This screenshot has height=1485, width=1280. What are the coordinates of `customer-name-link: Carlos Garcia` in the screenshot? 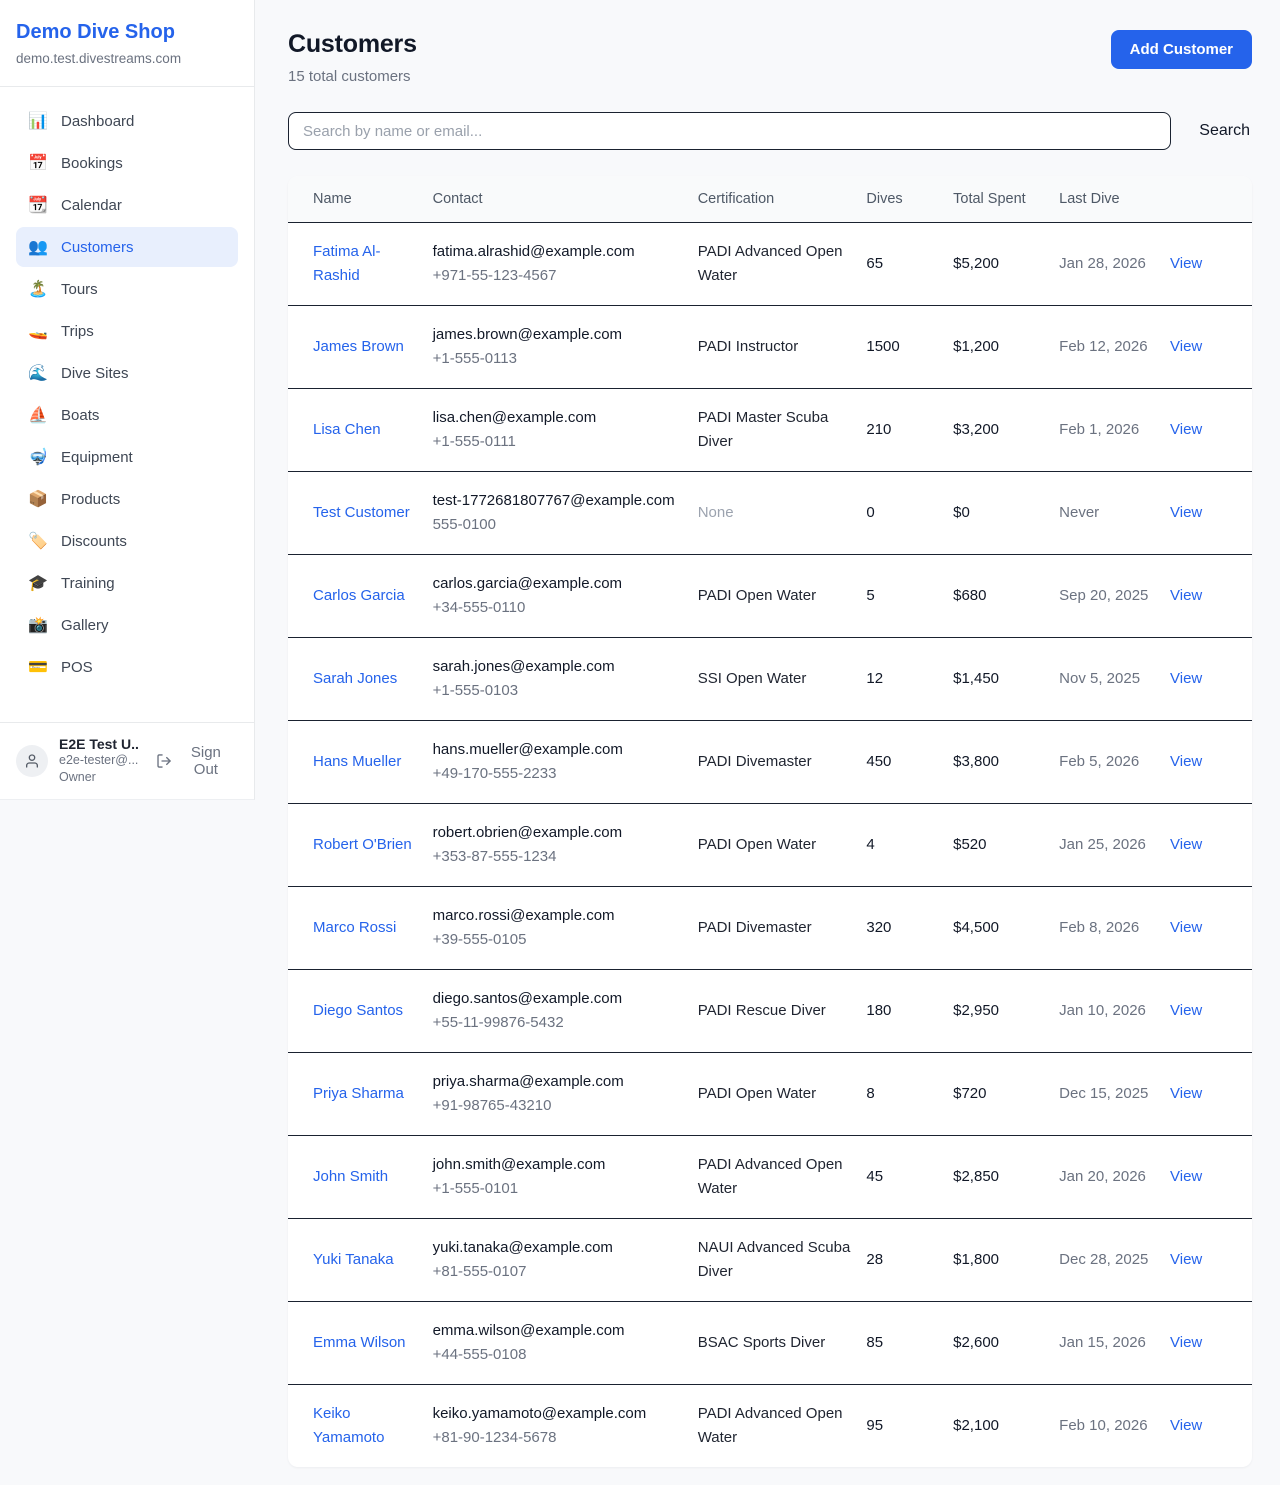 It's located at (359, 596).